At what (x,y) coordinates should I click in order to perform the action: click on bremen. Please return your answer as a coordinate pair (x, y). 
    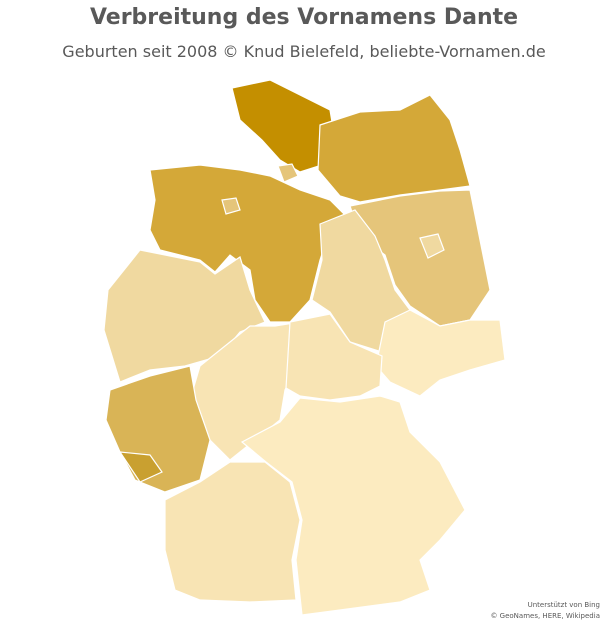
    Looking at the image, I should click on (231, 206).